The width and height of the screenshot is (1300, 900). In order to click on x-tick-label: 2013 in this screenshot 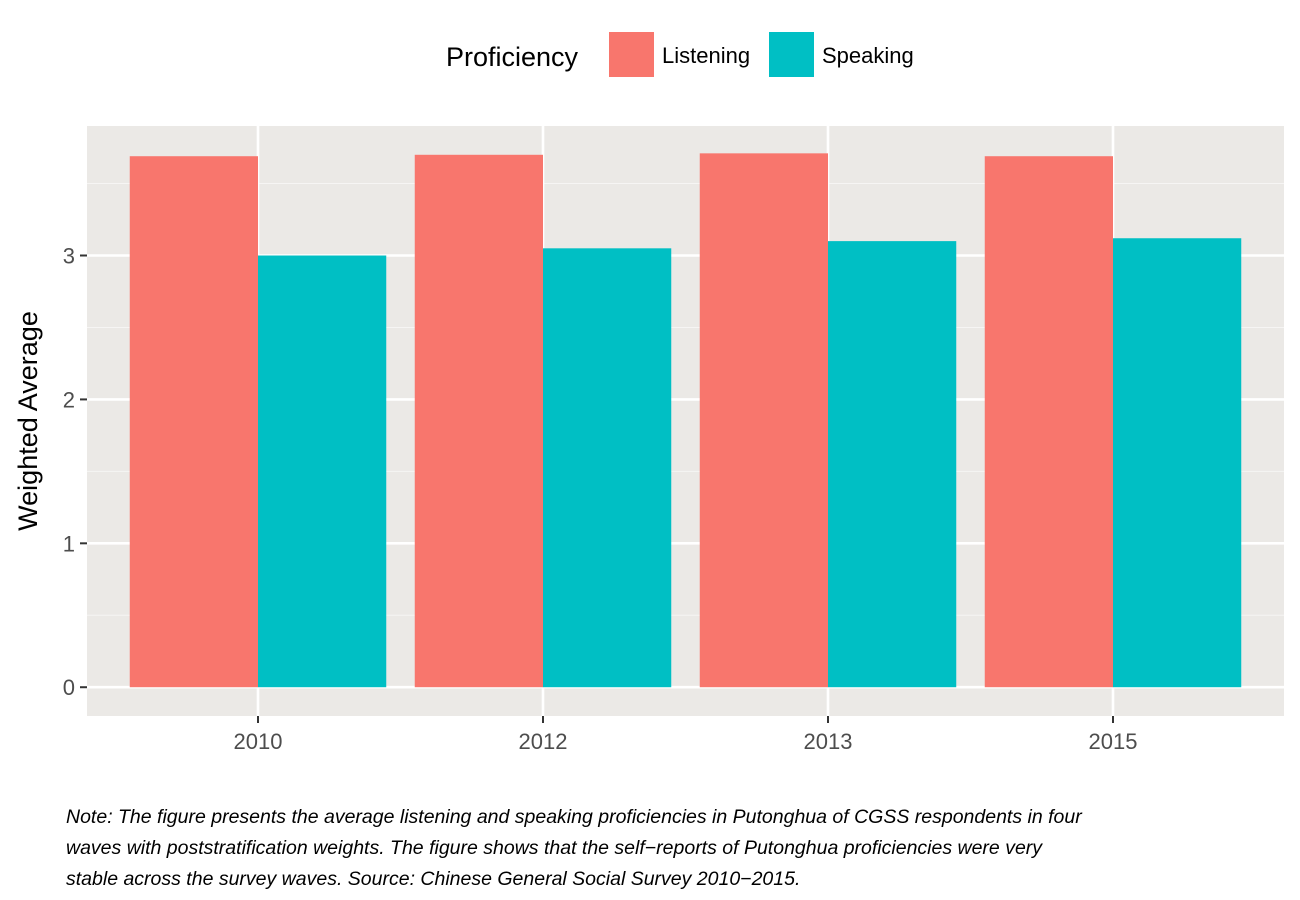, I will do `click(828, 741)`.